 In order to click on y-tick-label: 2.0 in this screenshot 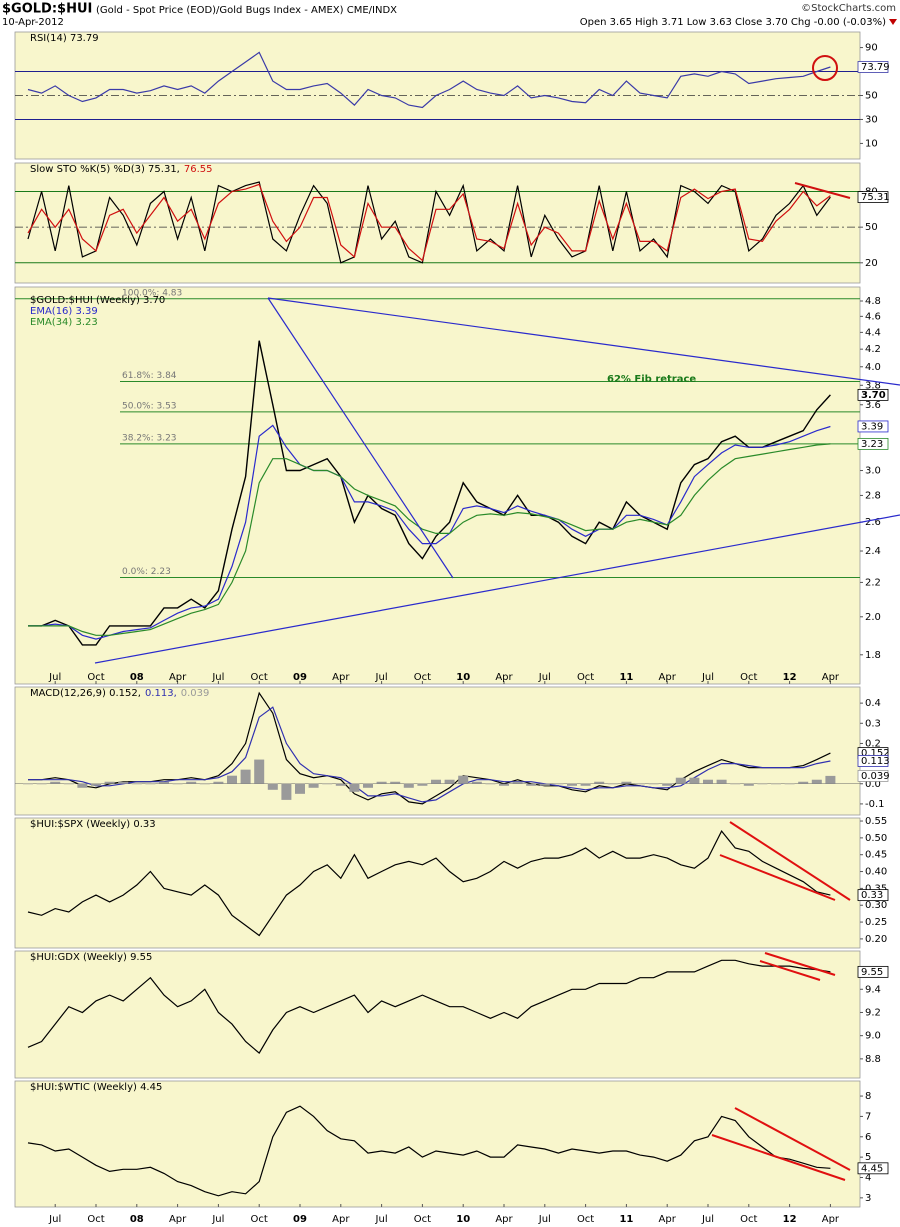, I will do `click(873, 617)`.